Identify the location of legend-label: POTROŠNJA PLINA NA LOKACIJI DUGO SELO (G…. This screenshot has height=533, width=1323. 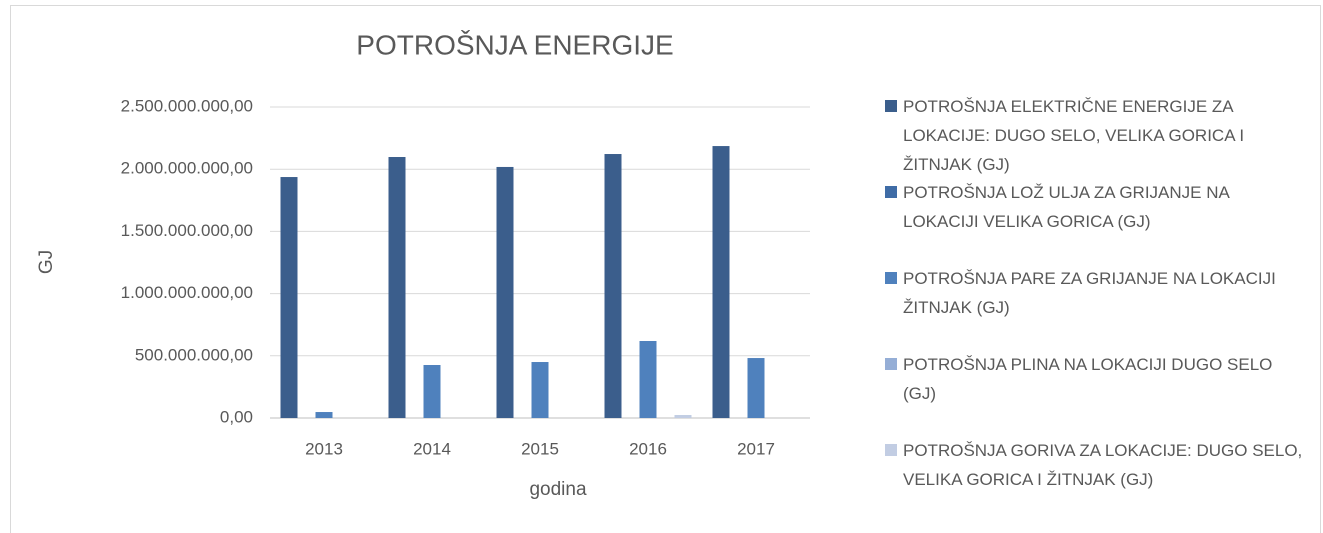
(1088, 379).